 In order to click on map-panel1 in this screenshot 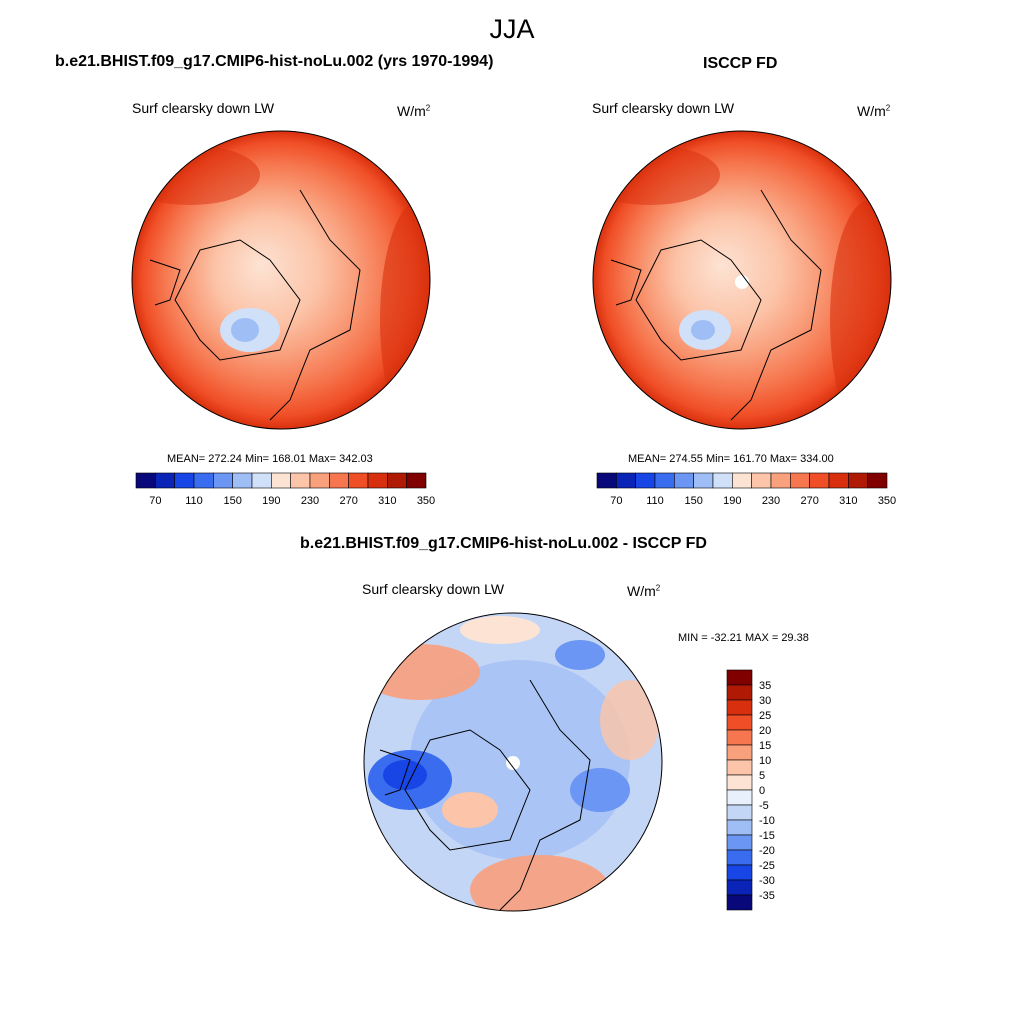, I will do `click(281, 280)`.